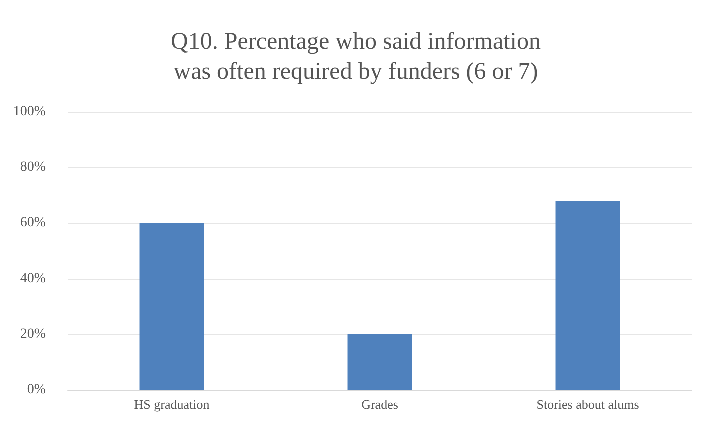 This screenshot has height=429, width=712. I want to click on x-tick-label: Grades, so click(380, 404).